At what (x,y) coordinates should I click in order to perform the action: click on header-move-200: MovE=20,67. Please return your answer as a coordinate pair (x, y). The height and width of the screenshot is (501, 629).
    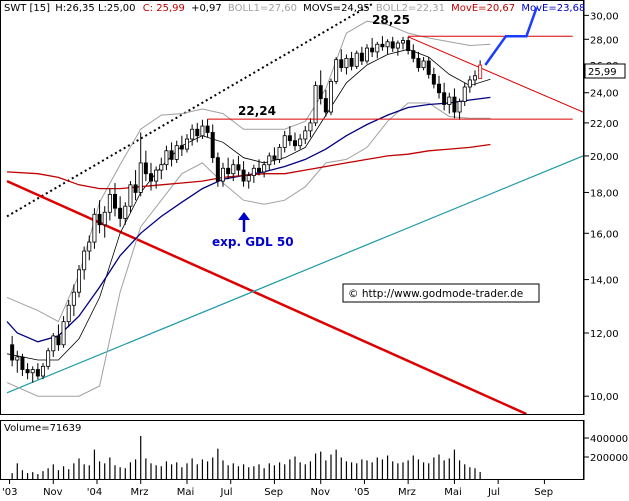
    Looking at the image, I should click on (483, 8).